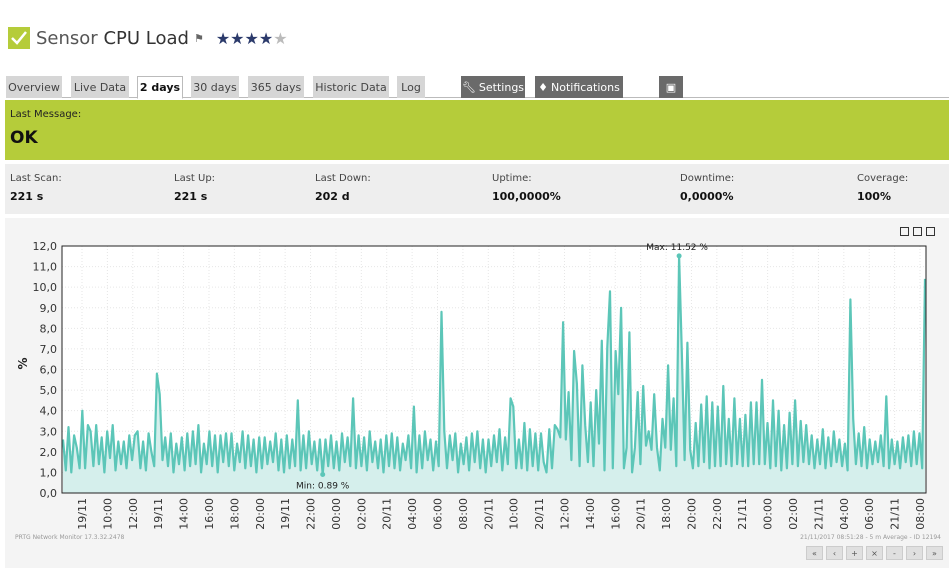 The width and height of the screenshot is (949, 568). What do you see at coordinates (468, 87) in the screenshot?
I see `wrench-icon: 🔧︎` at bounding box center [468, 87].